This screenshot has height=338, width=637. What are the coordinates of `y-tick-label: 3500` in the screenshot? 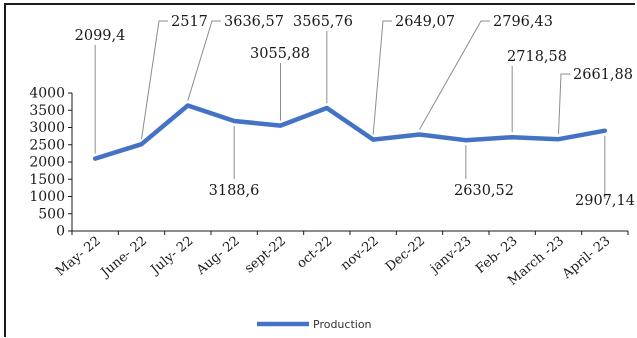 It's located at (47, 111).